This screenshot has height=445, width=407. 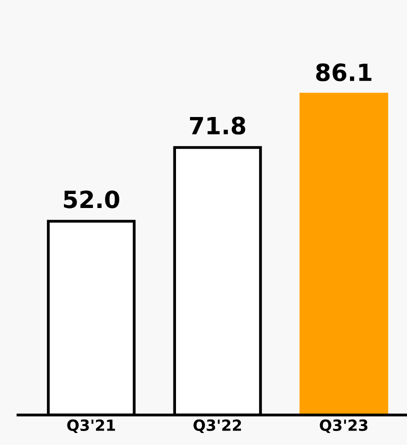 I want to click on x-tick-label: Q3'23, so click(x=344, y=426).